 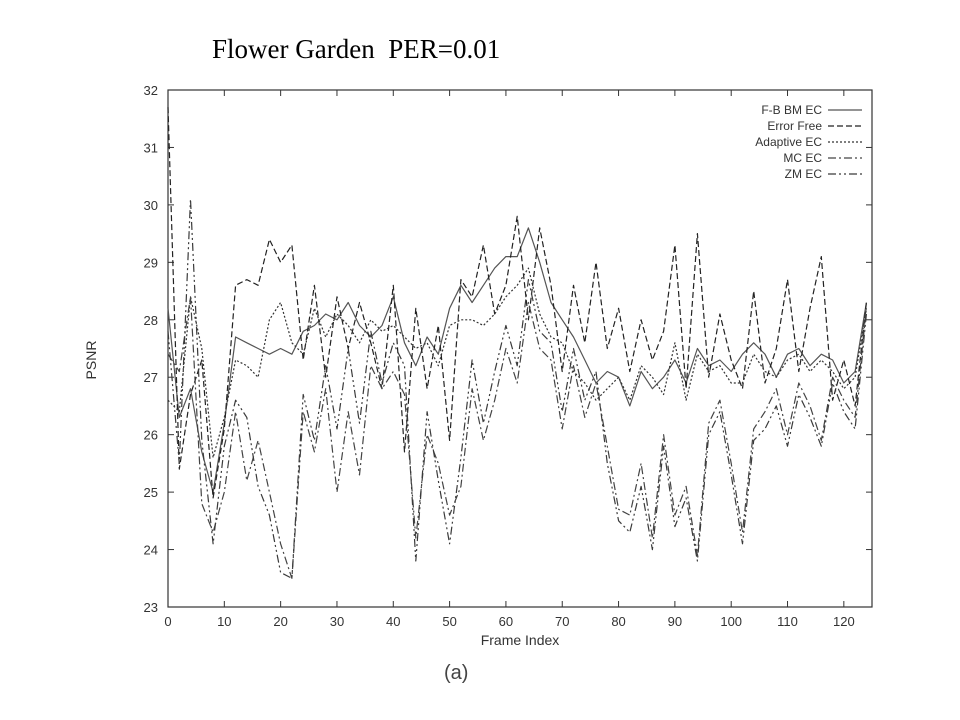 I want to click on x-tick-label: 120, so click(x=844, y=621).